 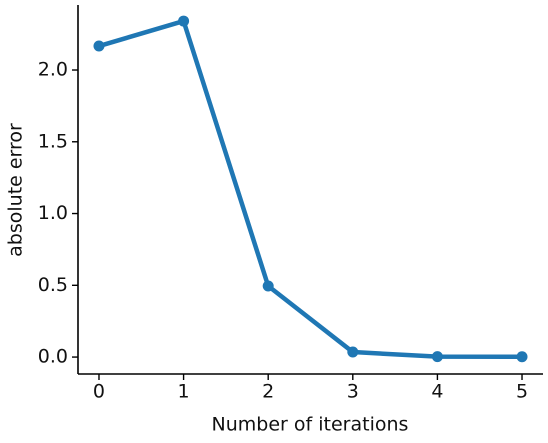 I want to click on x-tick-label: 0, so click(x=99, y=392).